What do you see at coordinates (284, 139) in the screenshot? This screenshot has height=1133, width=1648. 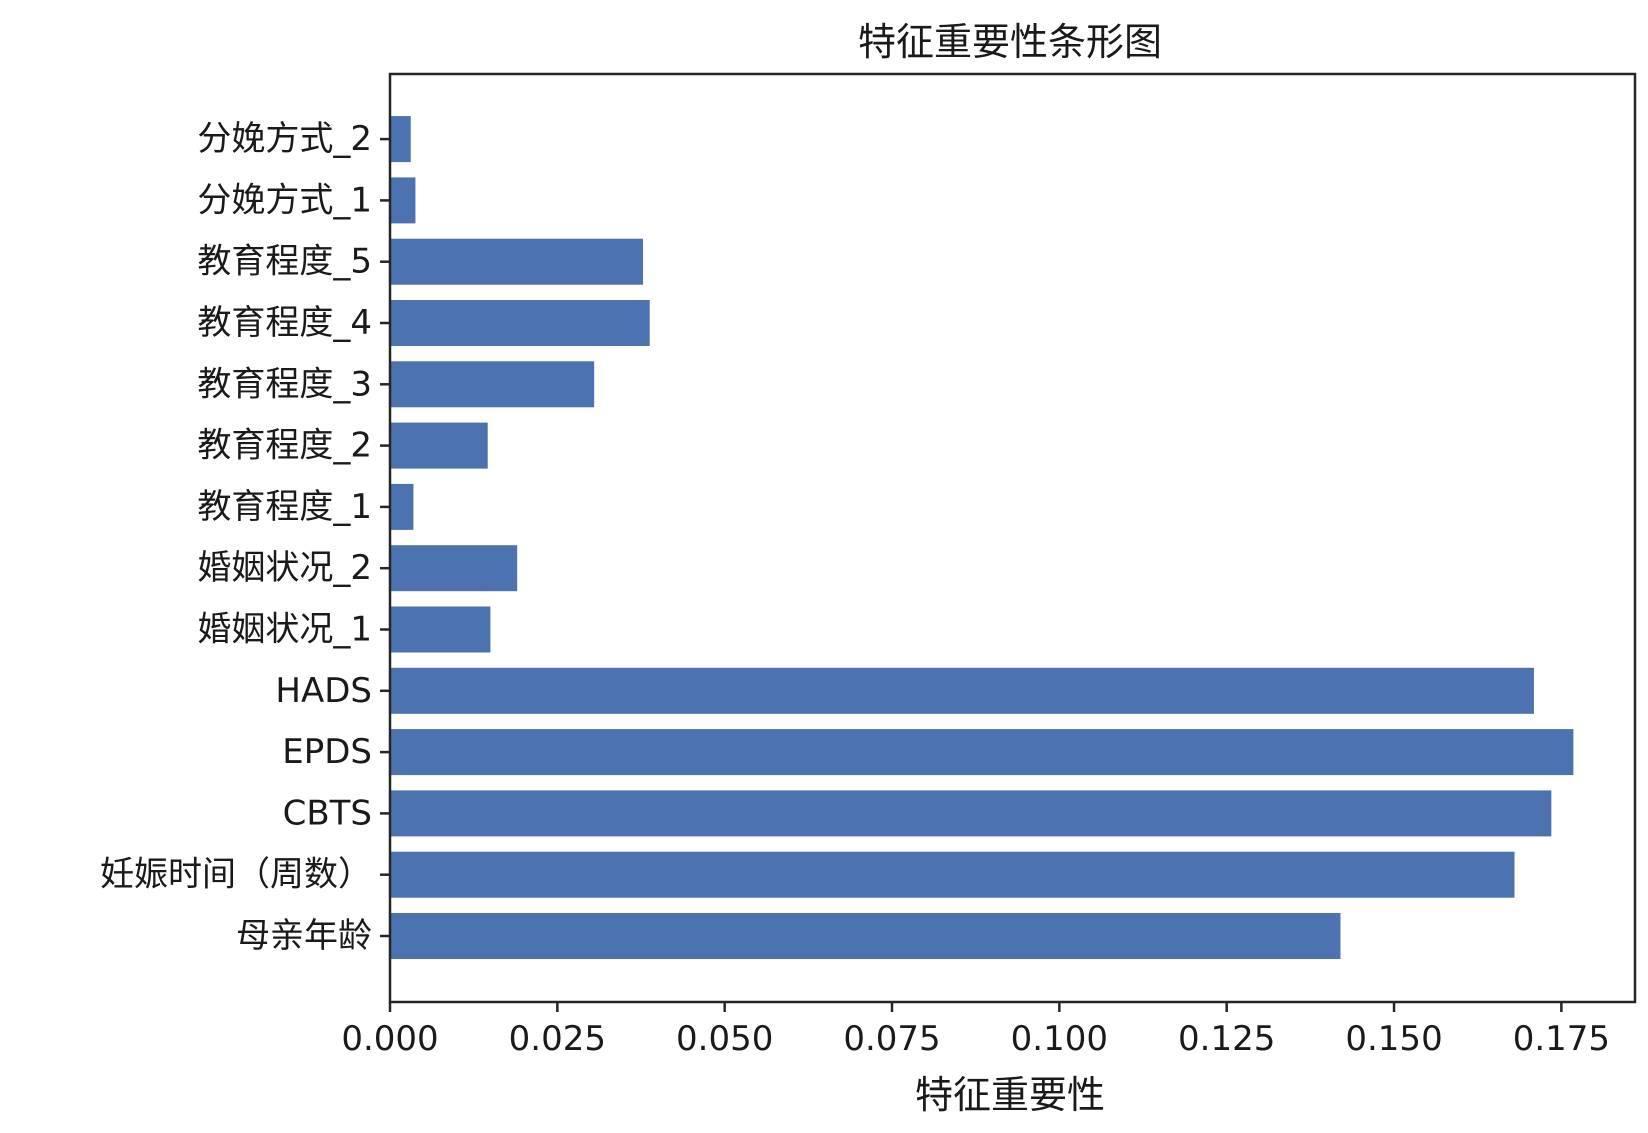 I see `y-tick-label: 分娩方式_2` at bounding box center [284, 139].